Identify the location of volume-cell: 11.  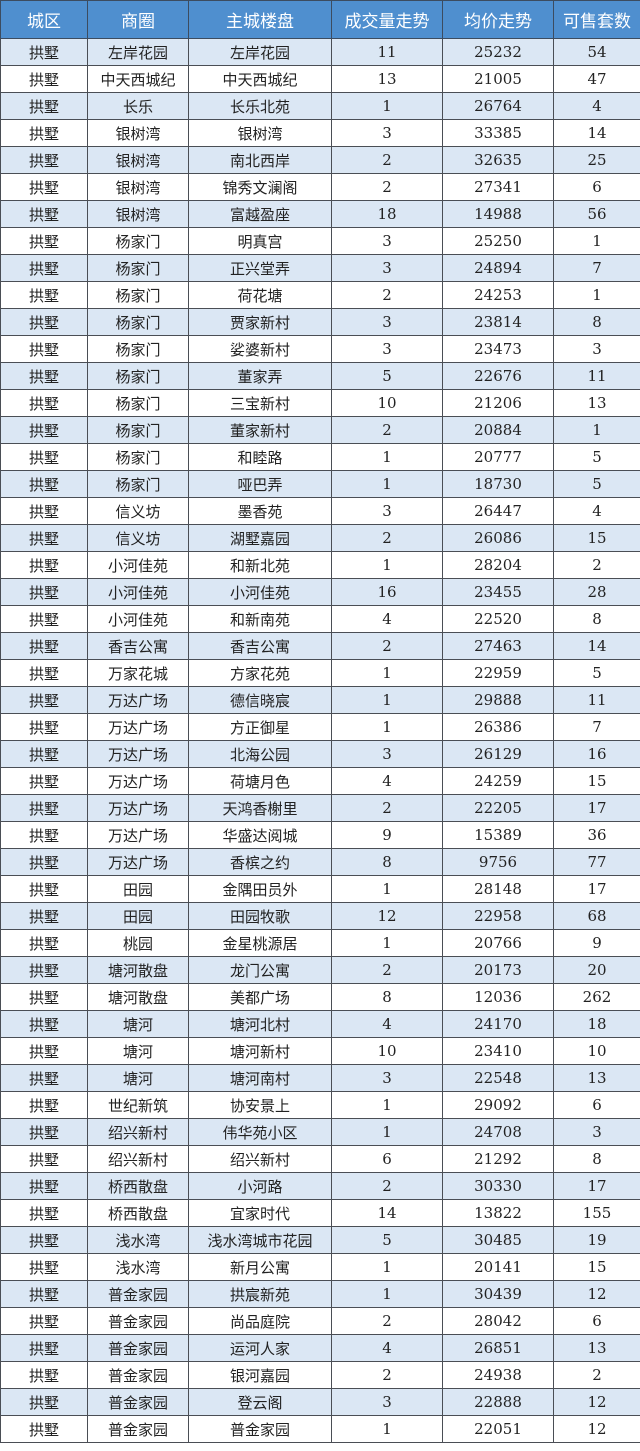
(387, 52).